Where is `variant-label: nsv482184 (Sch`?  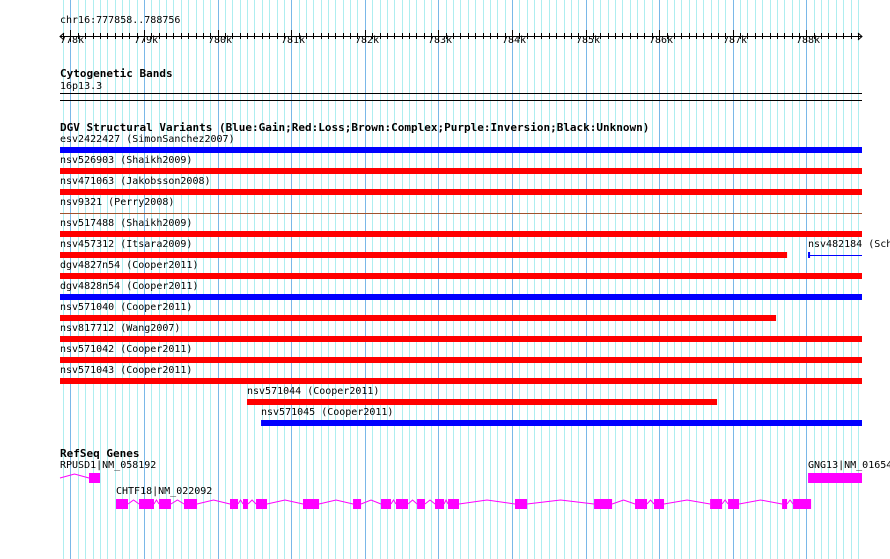 variant-label: nsv482184 (Sch is located at coordinates (849, 244).